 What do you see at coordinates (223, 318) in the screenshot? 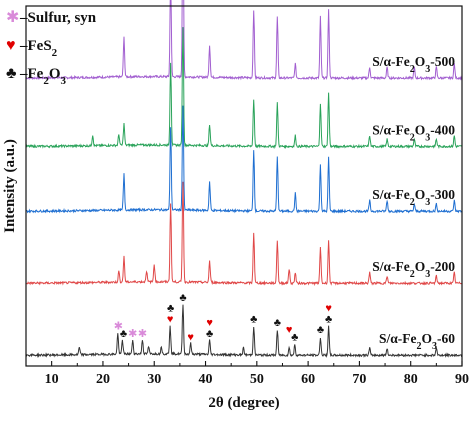
I see `peak-markers: ✱♣ ✱ ✱♥♣♣♥♥♣♣ ♣♥♣♣♥♣` at bounding box center [223, 318].